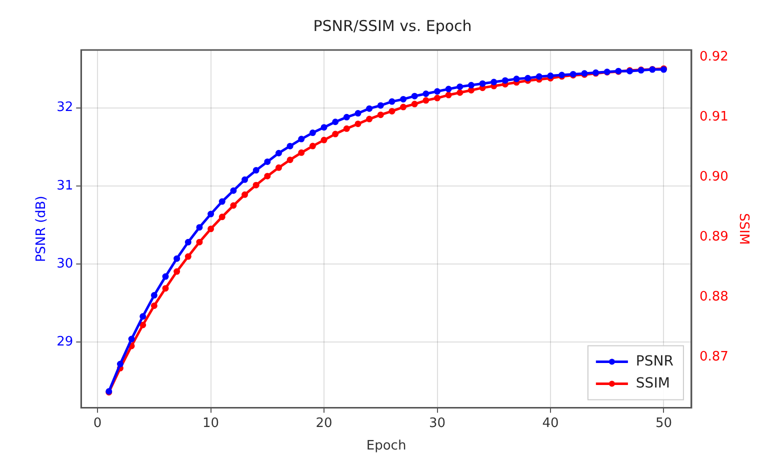  What do you see at coordinates (713, 177) in the screenshot?
I see `y2-tick-label: 0.90` at bounding box center [713, 177].